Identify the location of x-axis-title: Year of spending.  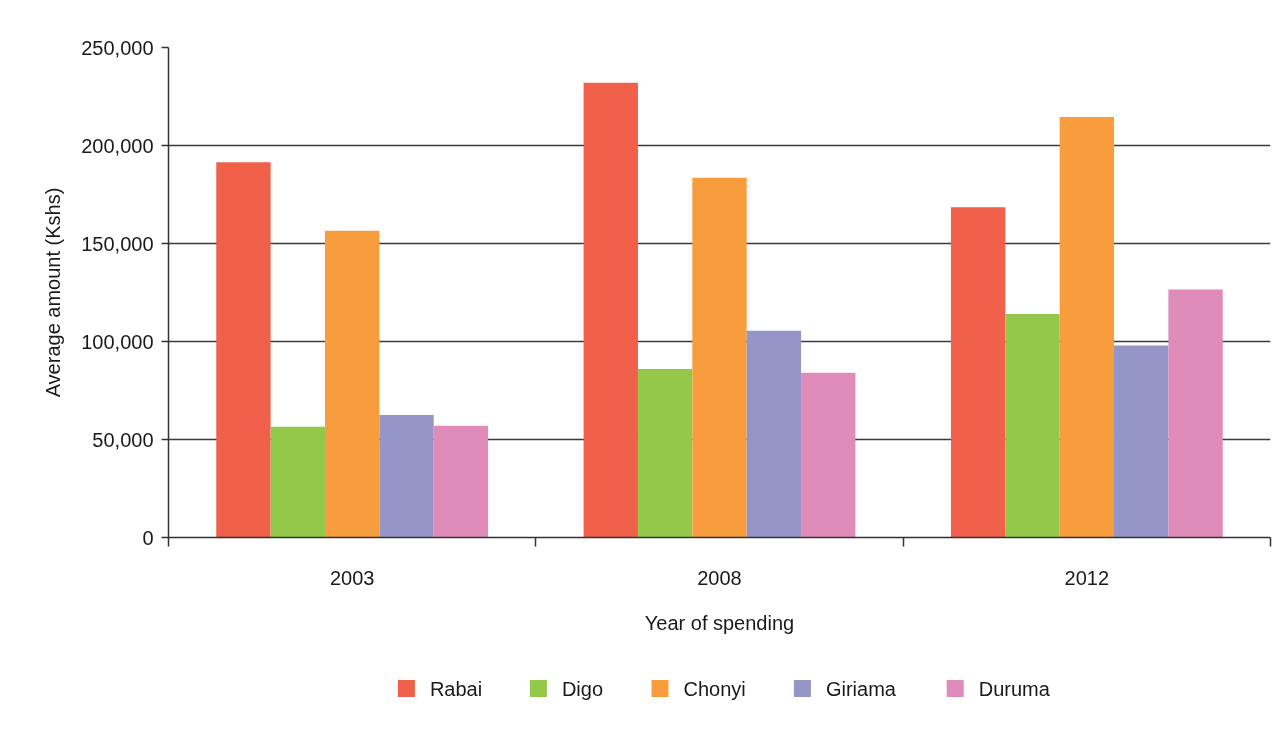
(719, 622).